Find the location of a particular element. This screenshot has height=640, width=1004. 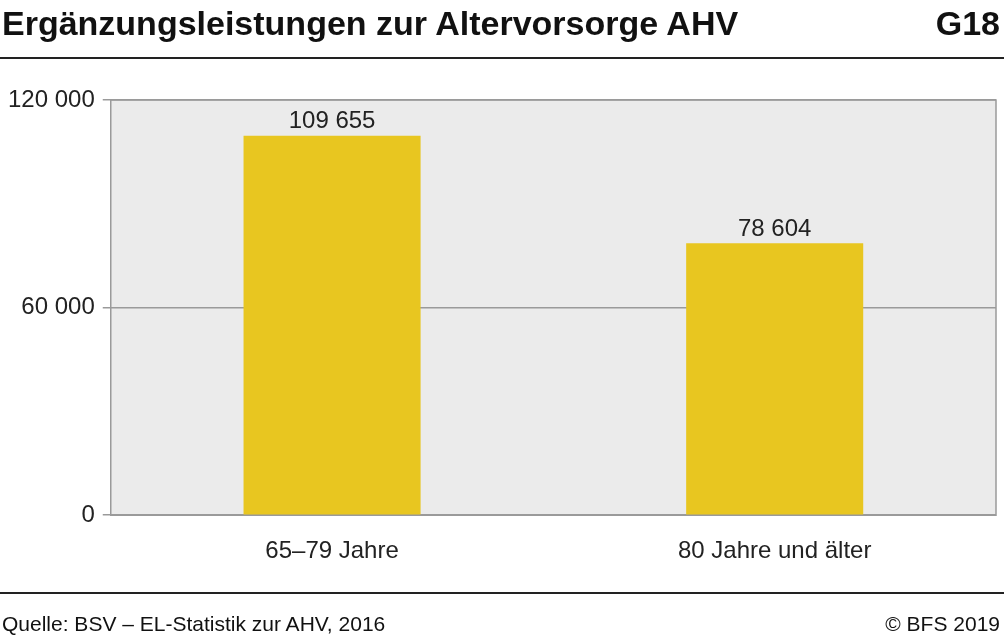

y-tick-label: 120 000 is located at coordinates (51, 98).